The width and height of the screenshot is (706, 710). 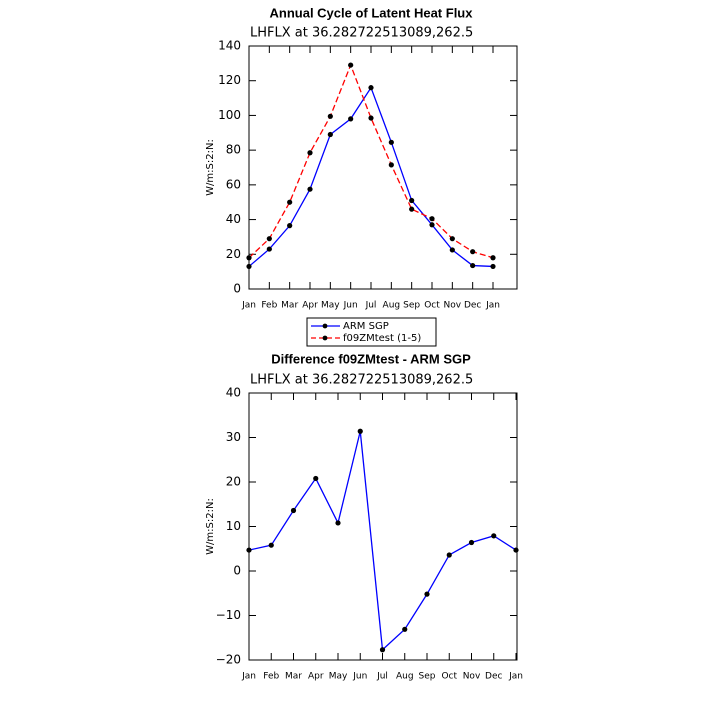 What do you see at coordinates (228, 660) in the screenshot?
I see `y-tick-label: −20` at bounding box center [228, 660].